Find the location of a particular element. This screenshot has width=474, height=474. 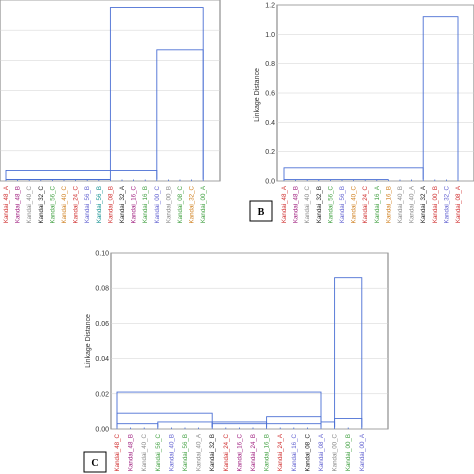

y-tick-label: 0.4 is located at coordinates (270, 123).